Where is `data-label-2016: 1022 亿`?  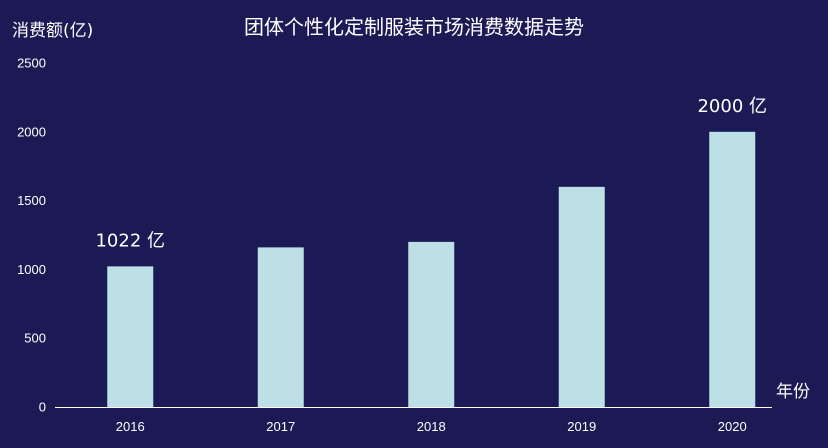 data-label-2016: 1022 亿 is located at coordinates (130, 240).